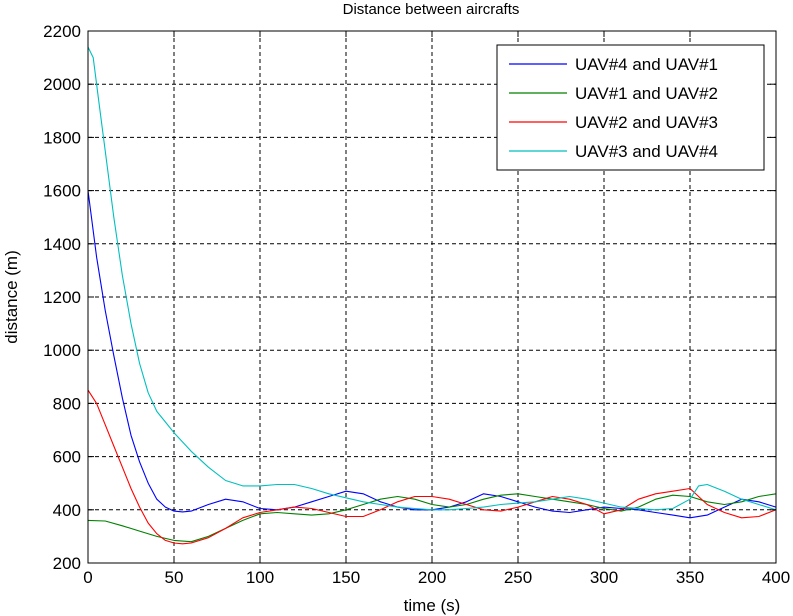  I want to click on y-tick-label: 200, so click(67, 563).